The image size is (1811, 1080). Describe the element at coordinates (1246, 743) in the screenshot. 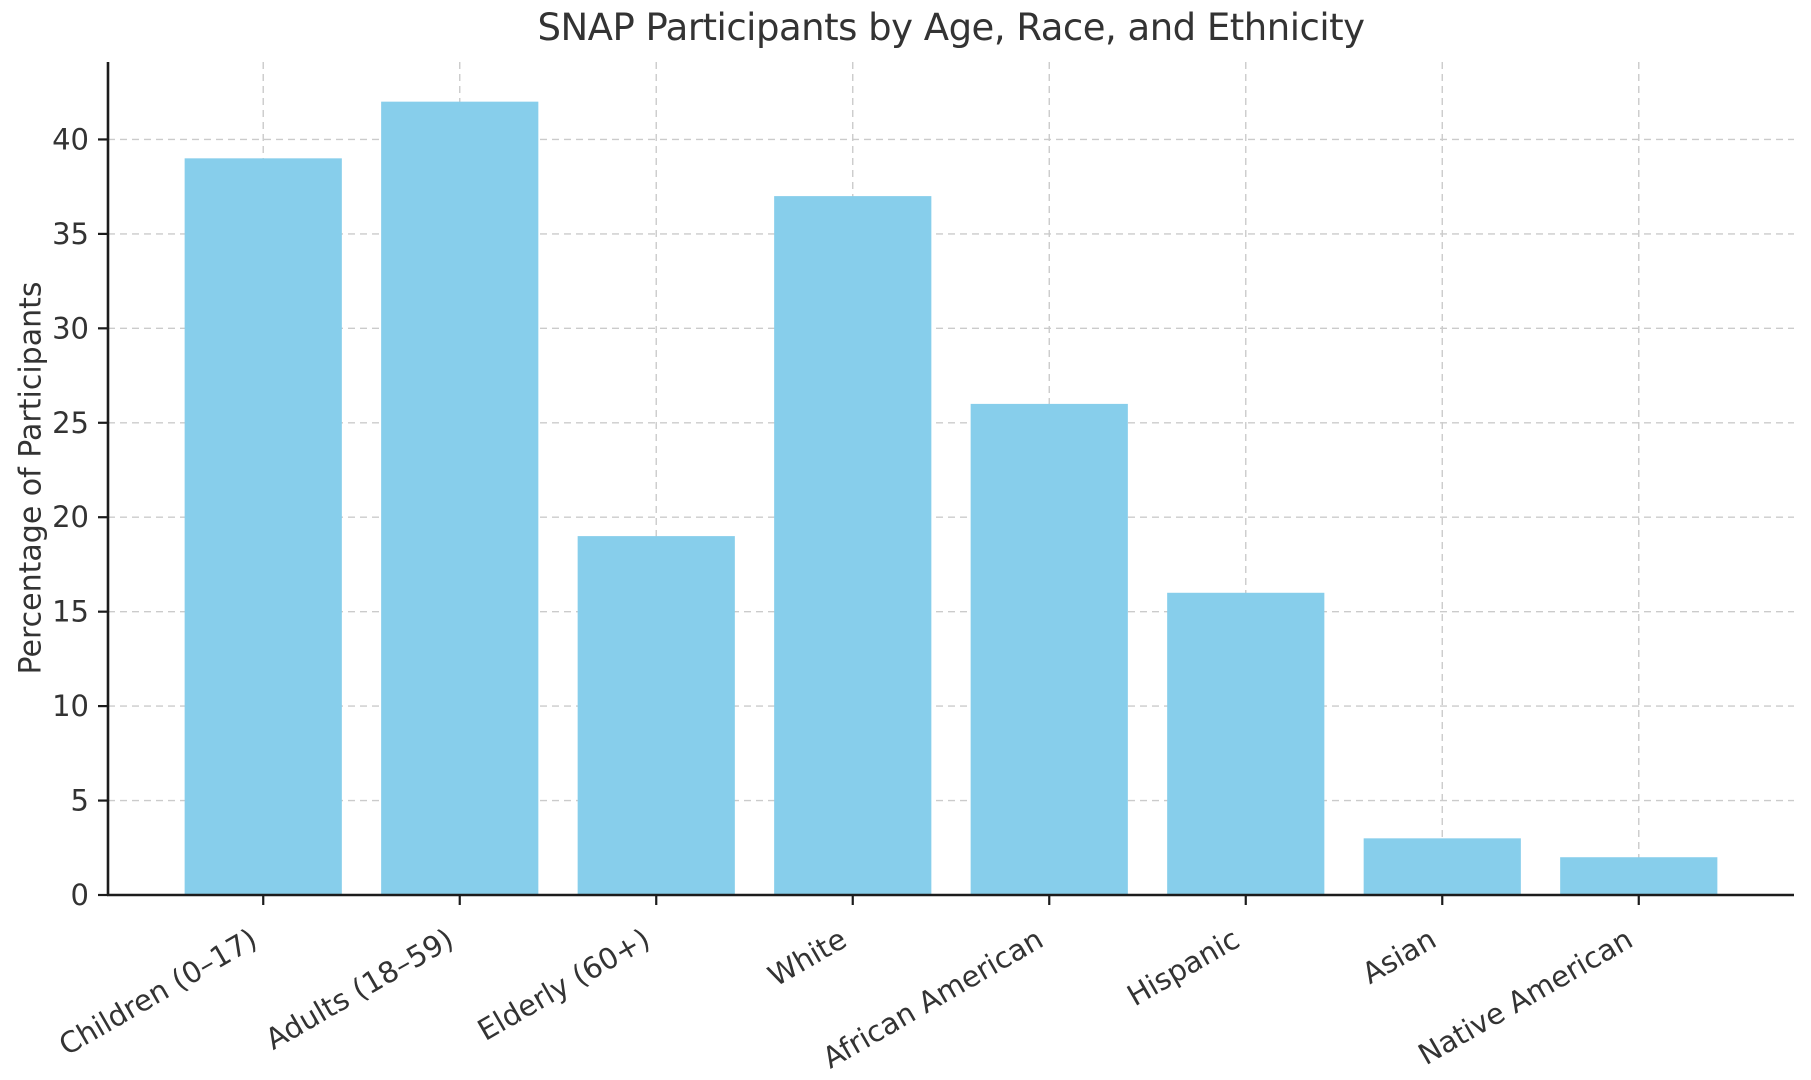

I see `bar-hispanic` at that location.